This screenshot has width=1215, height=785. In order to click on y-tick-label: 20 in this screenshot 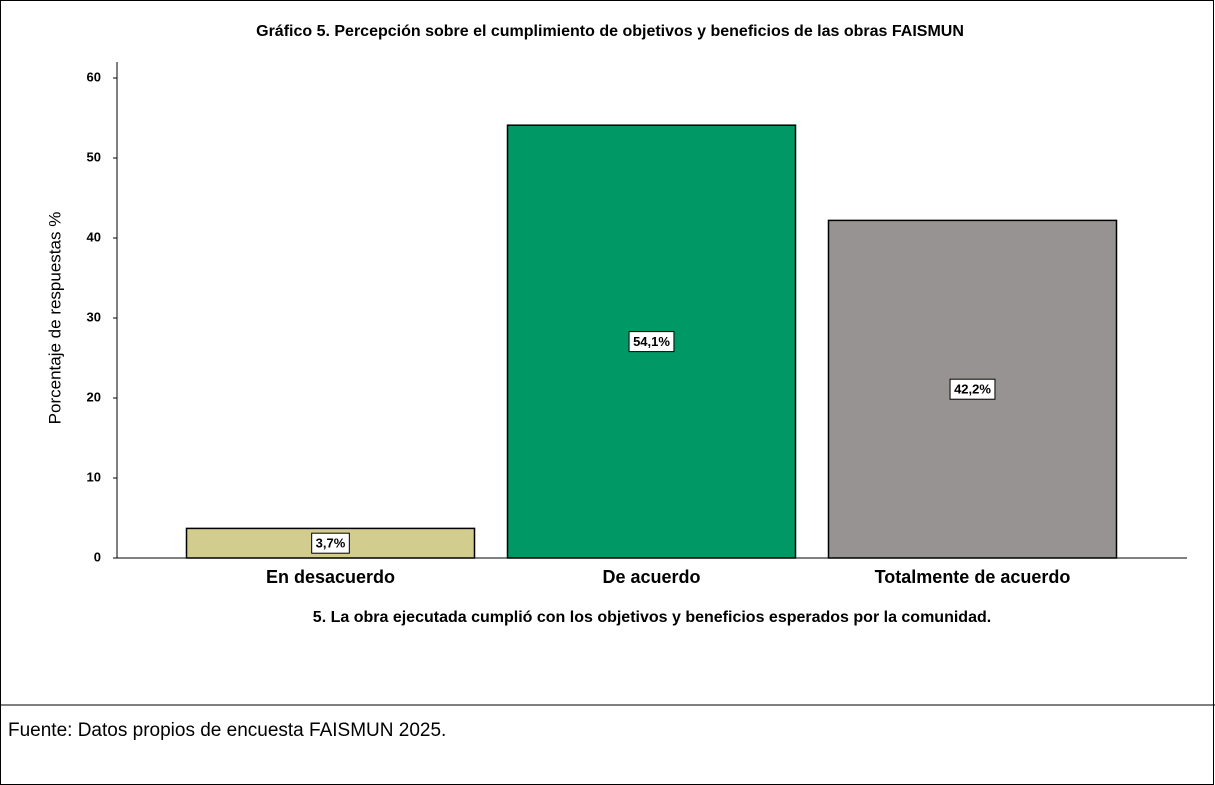, I will do `click(94, 396)`.